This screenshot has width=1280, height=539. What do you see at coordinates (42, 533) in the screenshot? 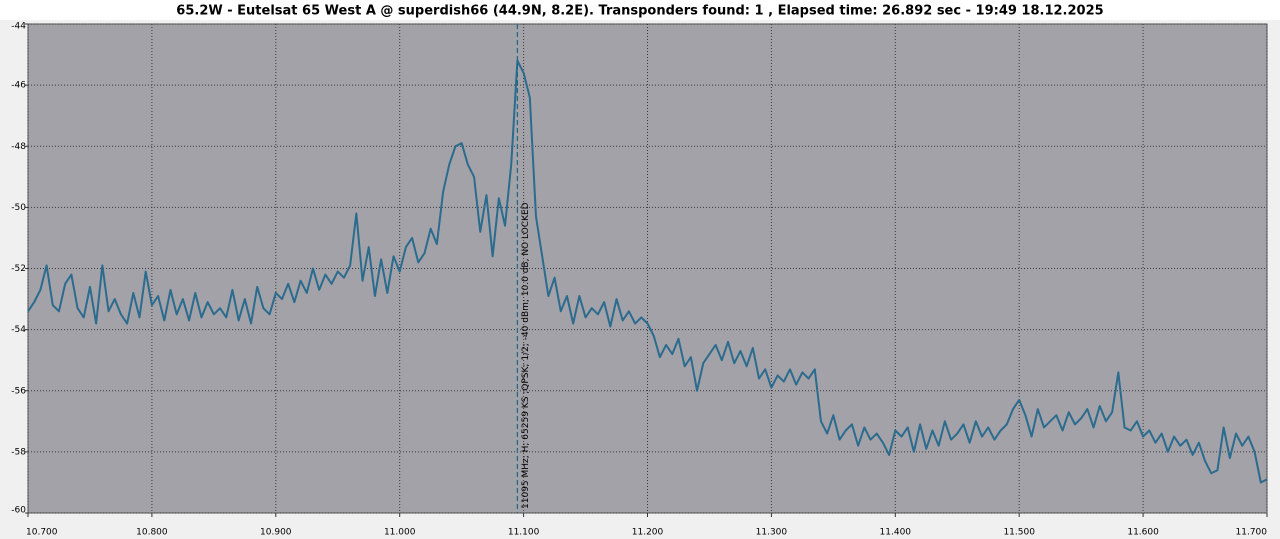
I see `x-tick-label: 10.700` at bounding box center [42, 533].